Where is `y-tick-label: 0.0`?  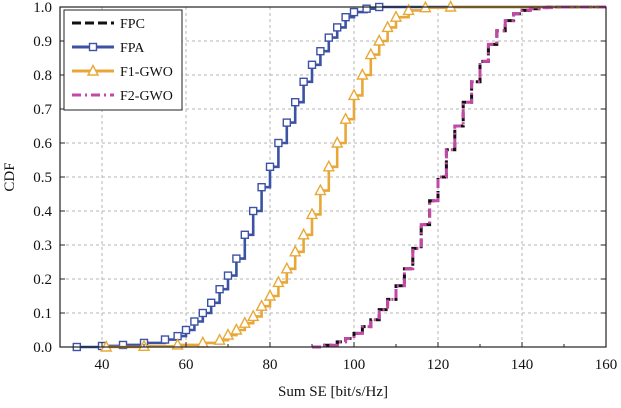 y-tick-label: 0.0 is located at coordinates (42, 348).